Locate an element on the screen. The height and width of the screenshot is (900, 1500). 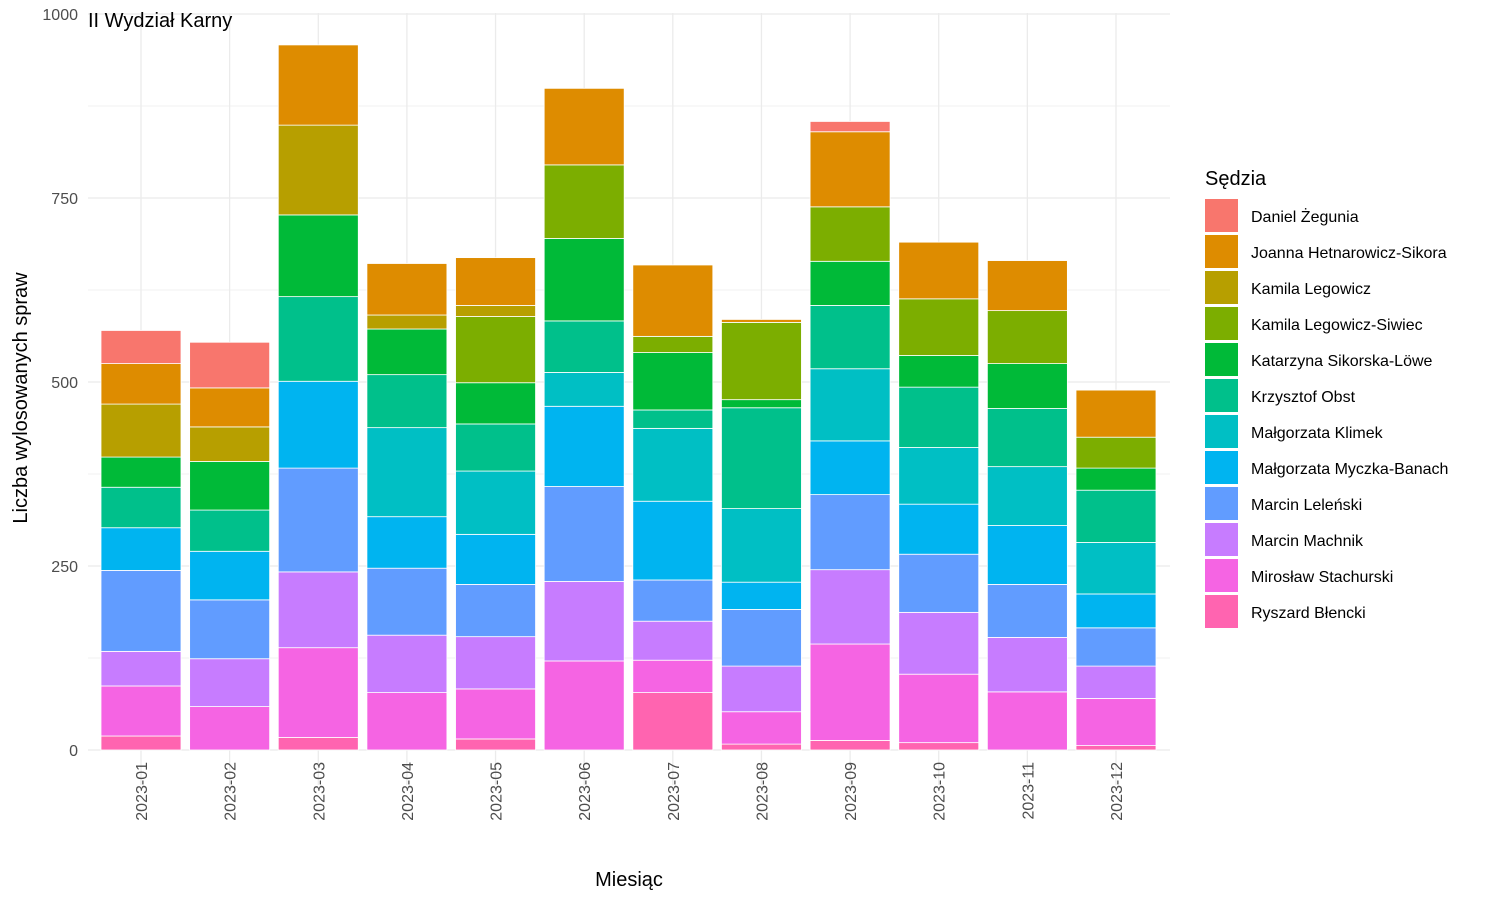
bar-segment: 2023-04 · Mirosław Stachurski: 78 is located at coordinates (407, 721).